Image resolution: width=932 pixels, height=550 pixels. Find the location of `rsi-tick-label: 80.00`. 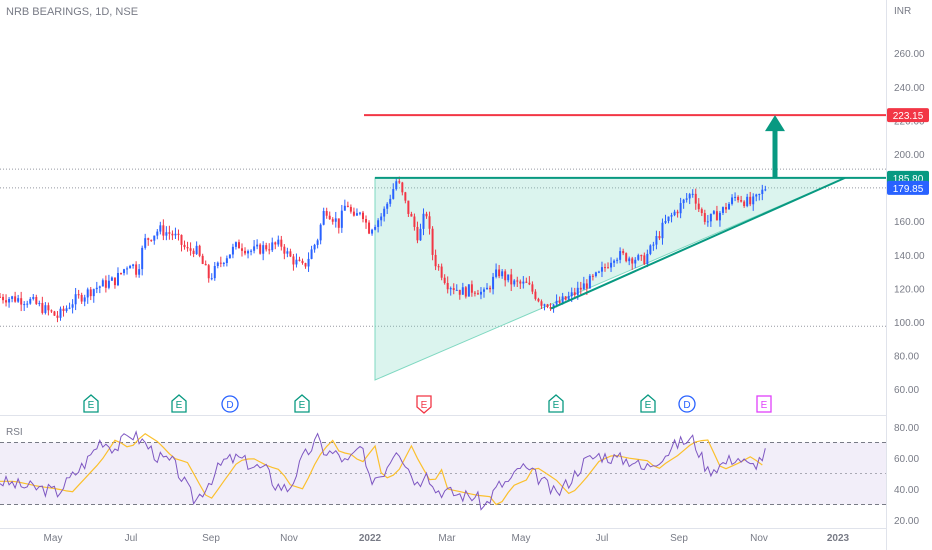

rsi-tick-label: 80.00 is located at coordinates (906, 428).